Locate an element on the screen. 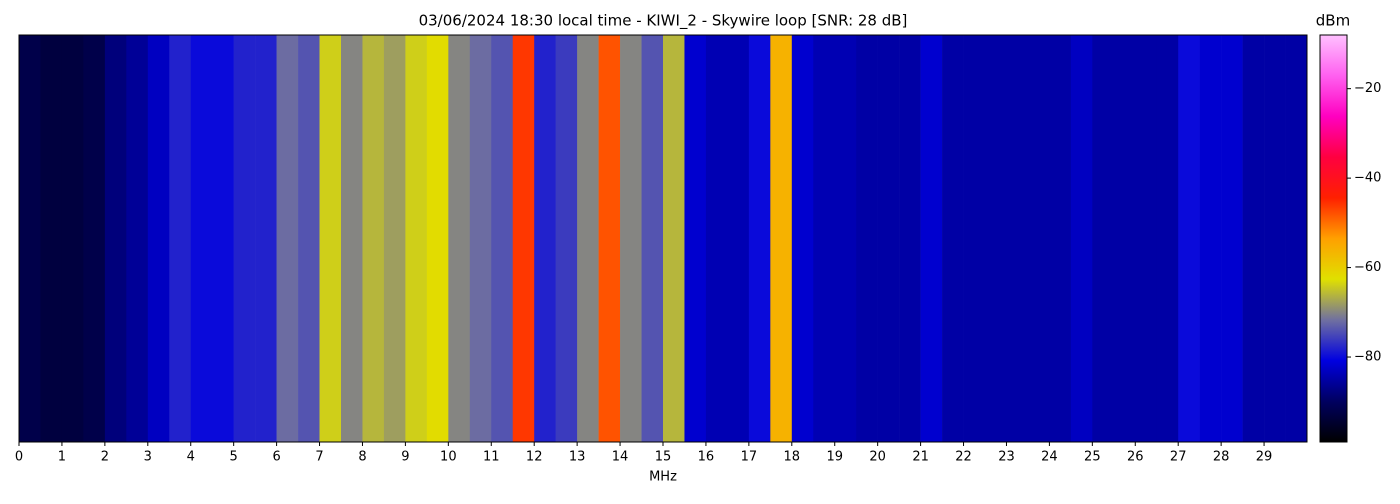 The height and width of the screenshot is (504, 1400). x-tick-label: 25 is located at coordinates (1092, 457).